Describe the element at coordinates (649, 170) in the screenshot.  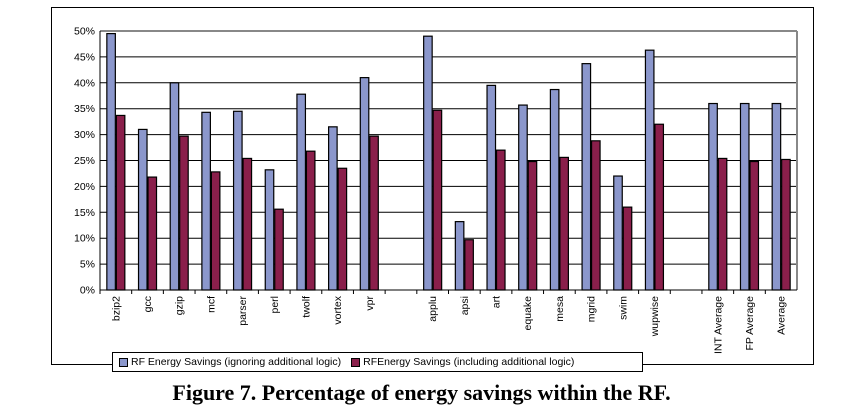
I see `bar-1-wupwise` at that location.